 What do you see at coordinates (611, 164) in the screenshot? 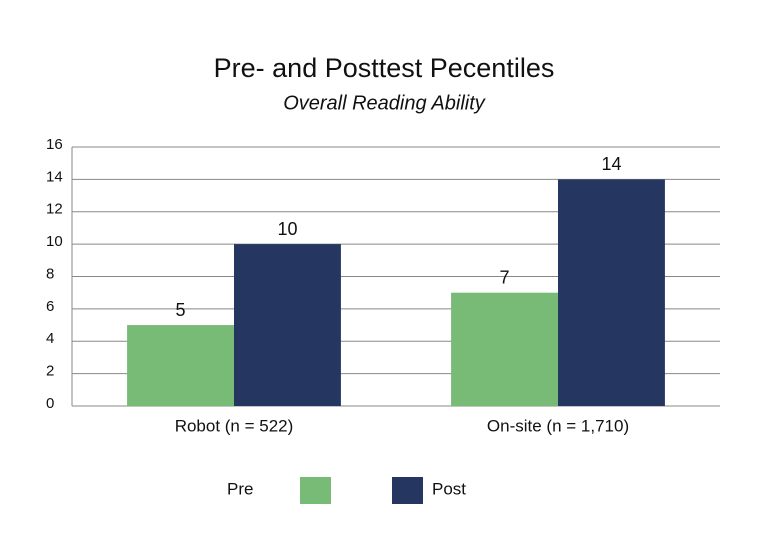
I see `value-label: 14` at bounding box center [611, 164].